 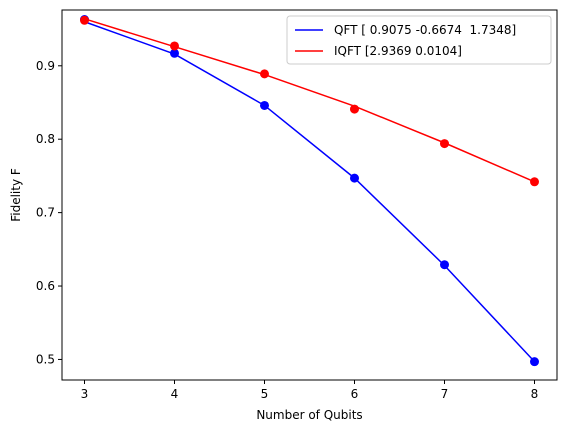 I want to click on y-axis-label: Fidelity F, so click(x=16, y=195).